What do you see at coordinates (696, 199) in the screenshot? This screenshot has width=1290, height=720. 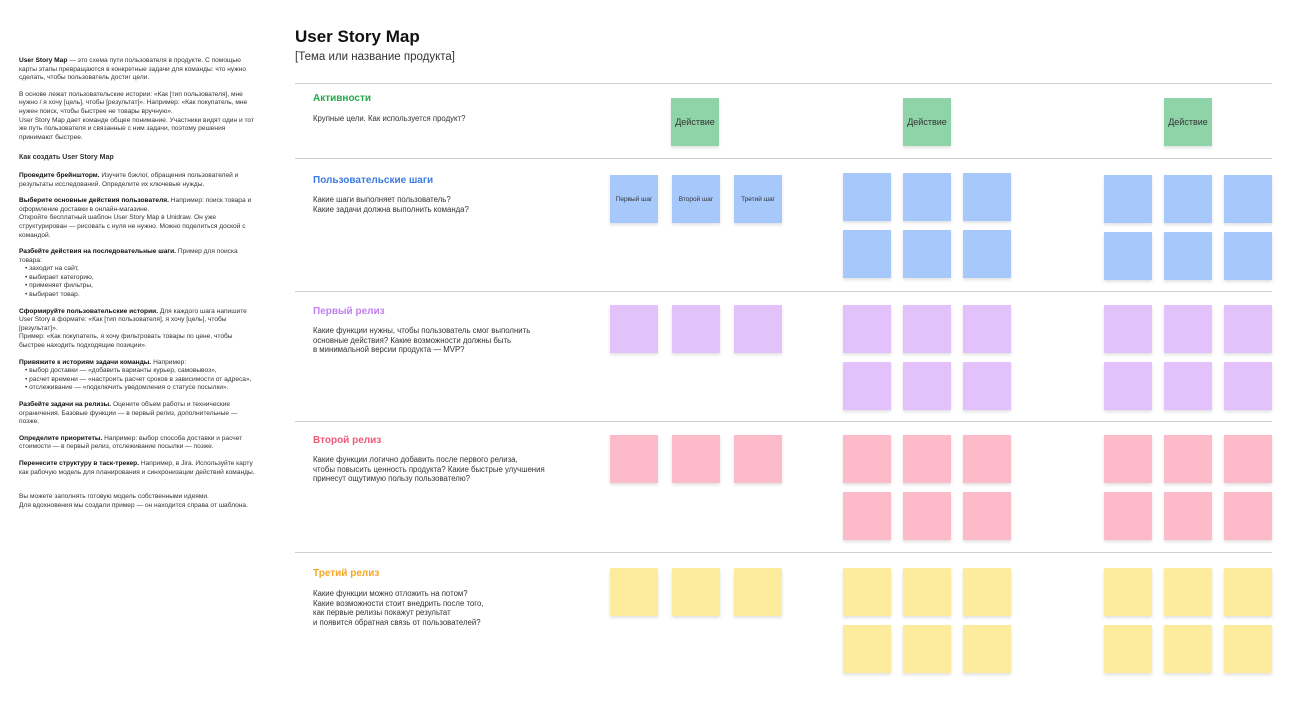 I see `sticky-note-labeled: Второй шаг` at bounding box center [696, 199].